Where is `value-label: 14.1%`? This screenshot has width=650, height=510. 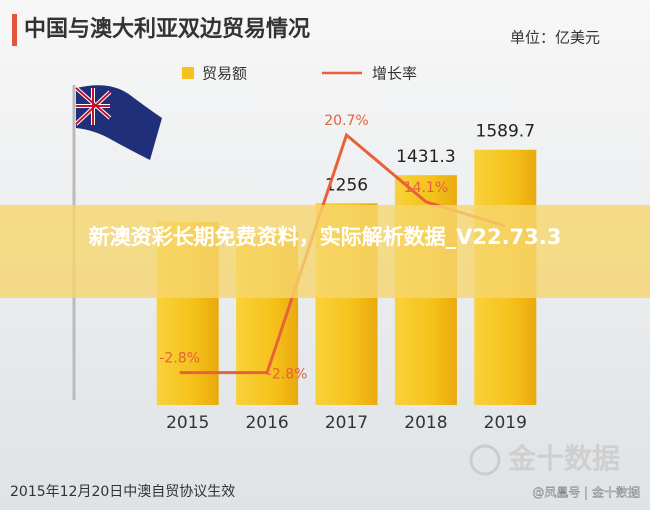
value-label: 14.1% is located at coordinates (426, 188).